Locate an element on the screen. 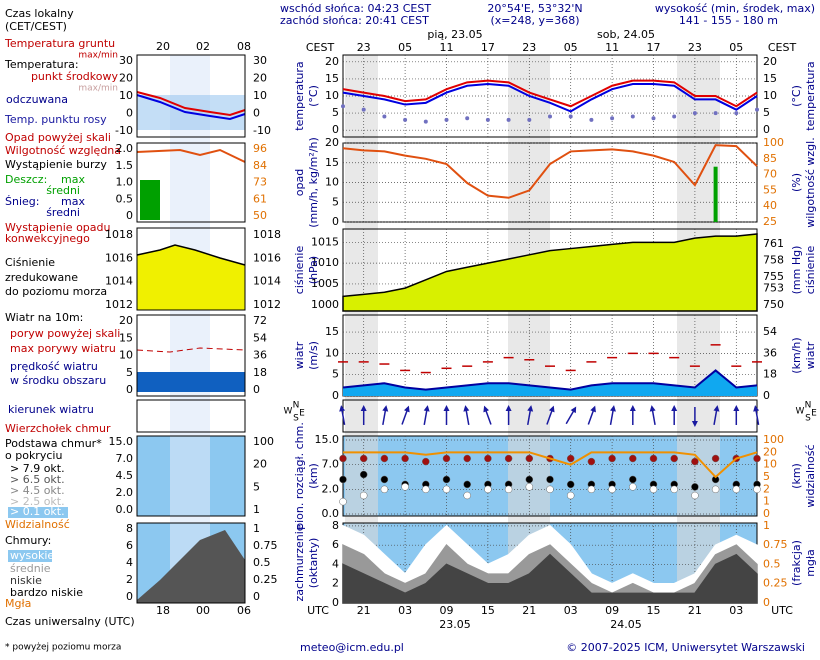  compass: E is located at coordinates (302, 414).